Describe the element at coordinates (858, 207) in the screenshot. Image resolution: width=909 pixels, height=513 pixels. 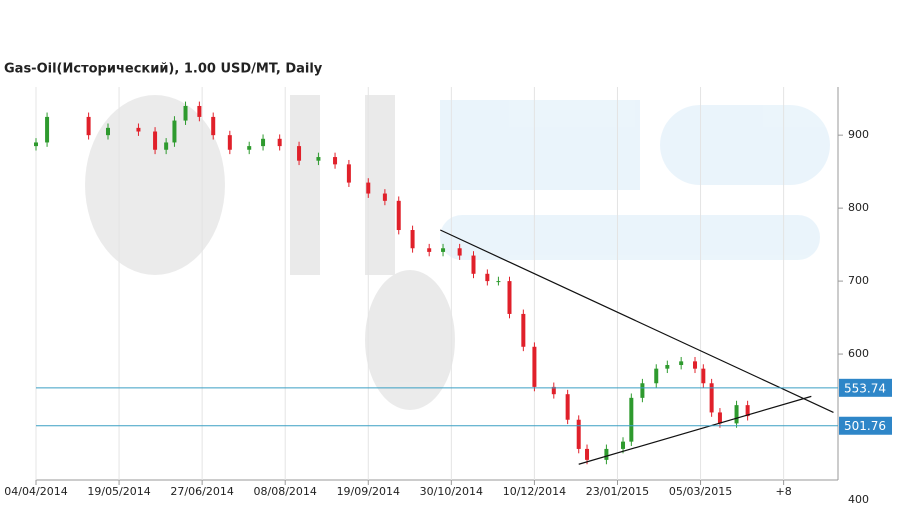
I see `y-tick-label: 800` at that location.